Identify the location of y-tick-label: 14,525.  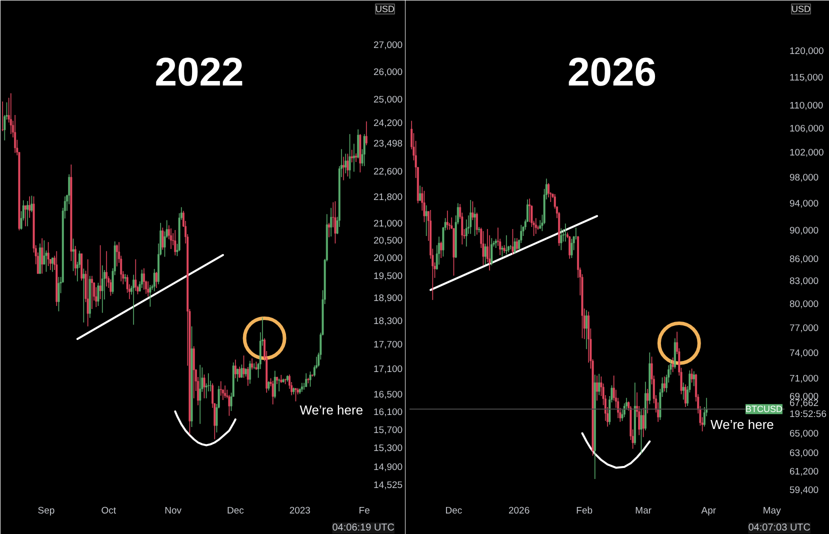
(388, 485).